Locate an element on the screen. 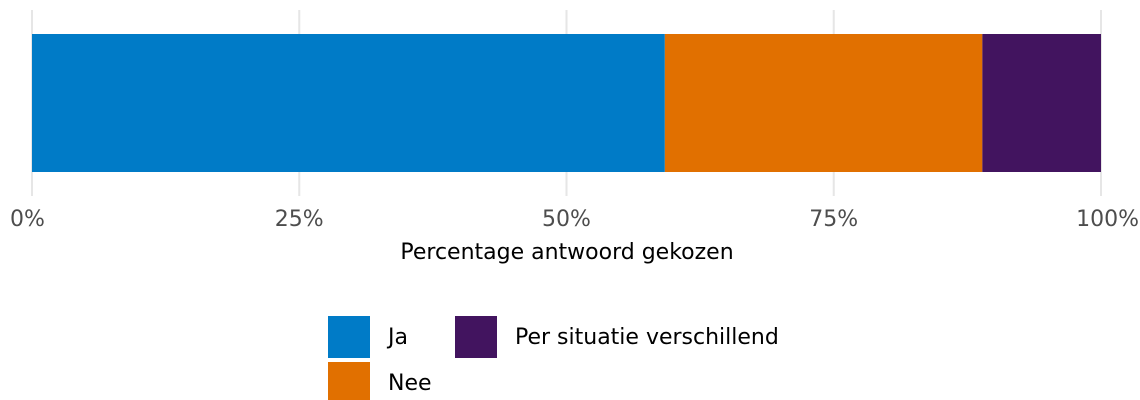 Image resolution: width=1140 pixels, height=400 pixels. legend-label: Nee is located at coordinates (410, 383).